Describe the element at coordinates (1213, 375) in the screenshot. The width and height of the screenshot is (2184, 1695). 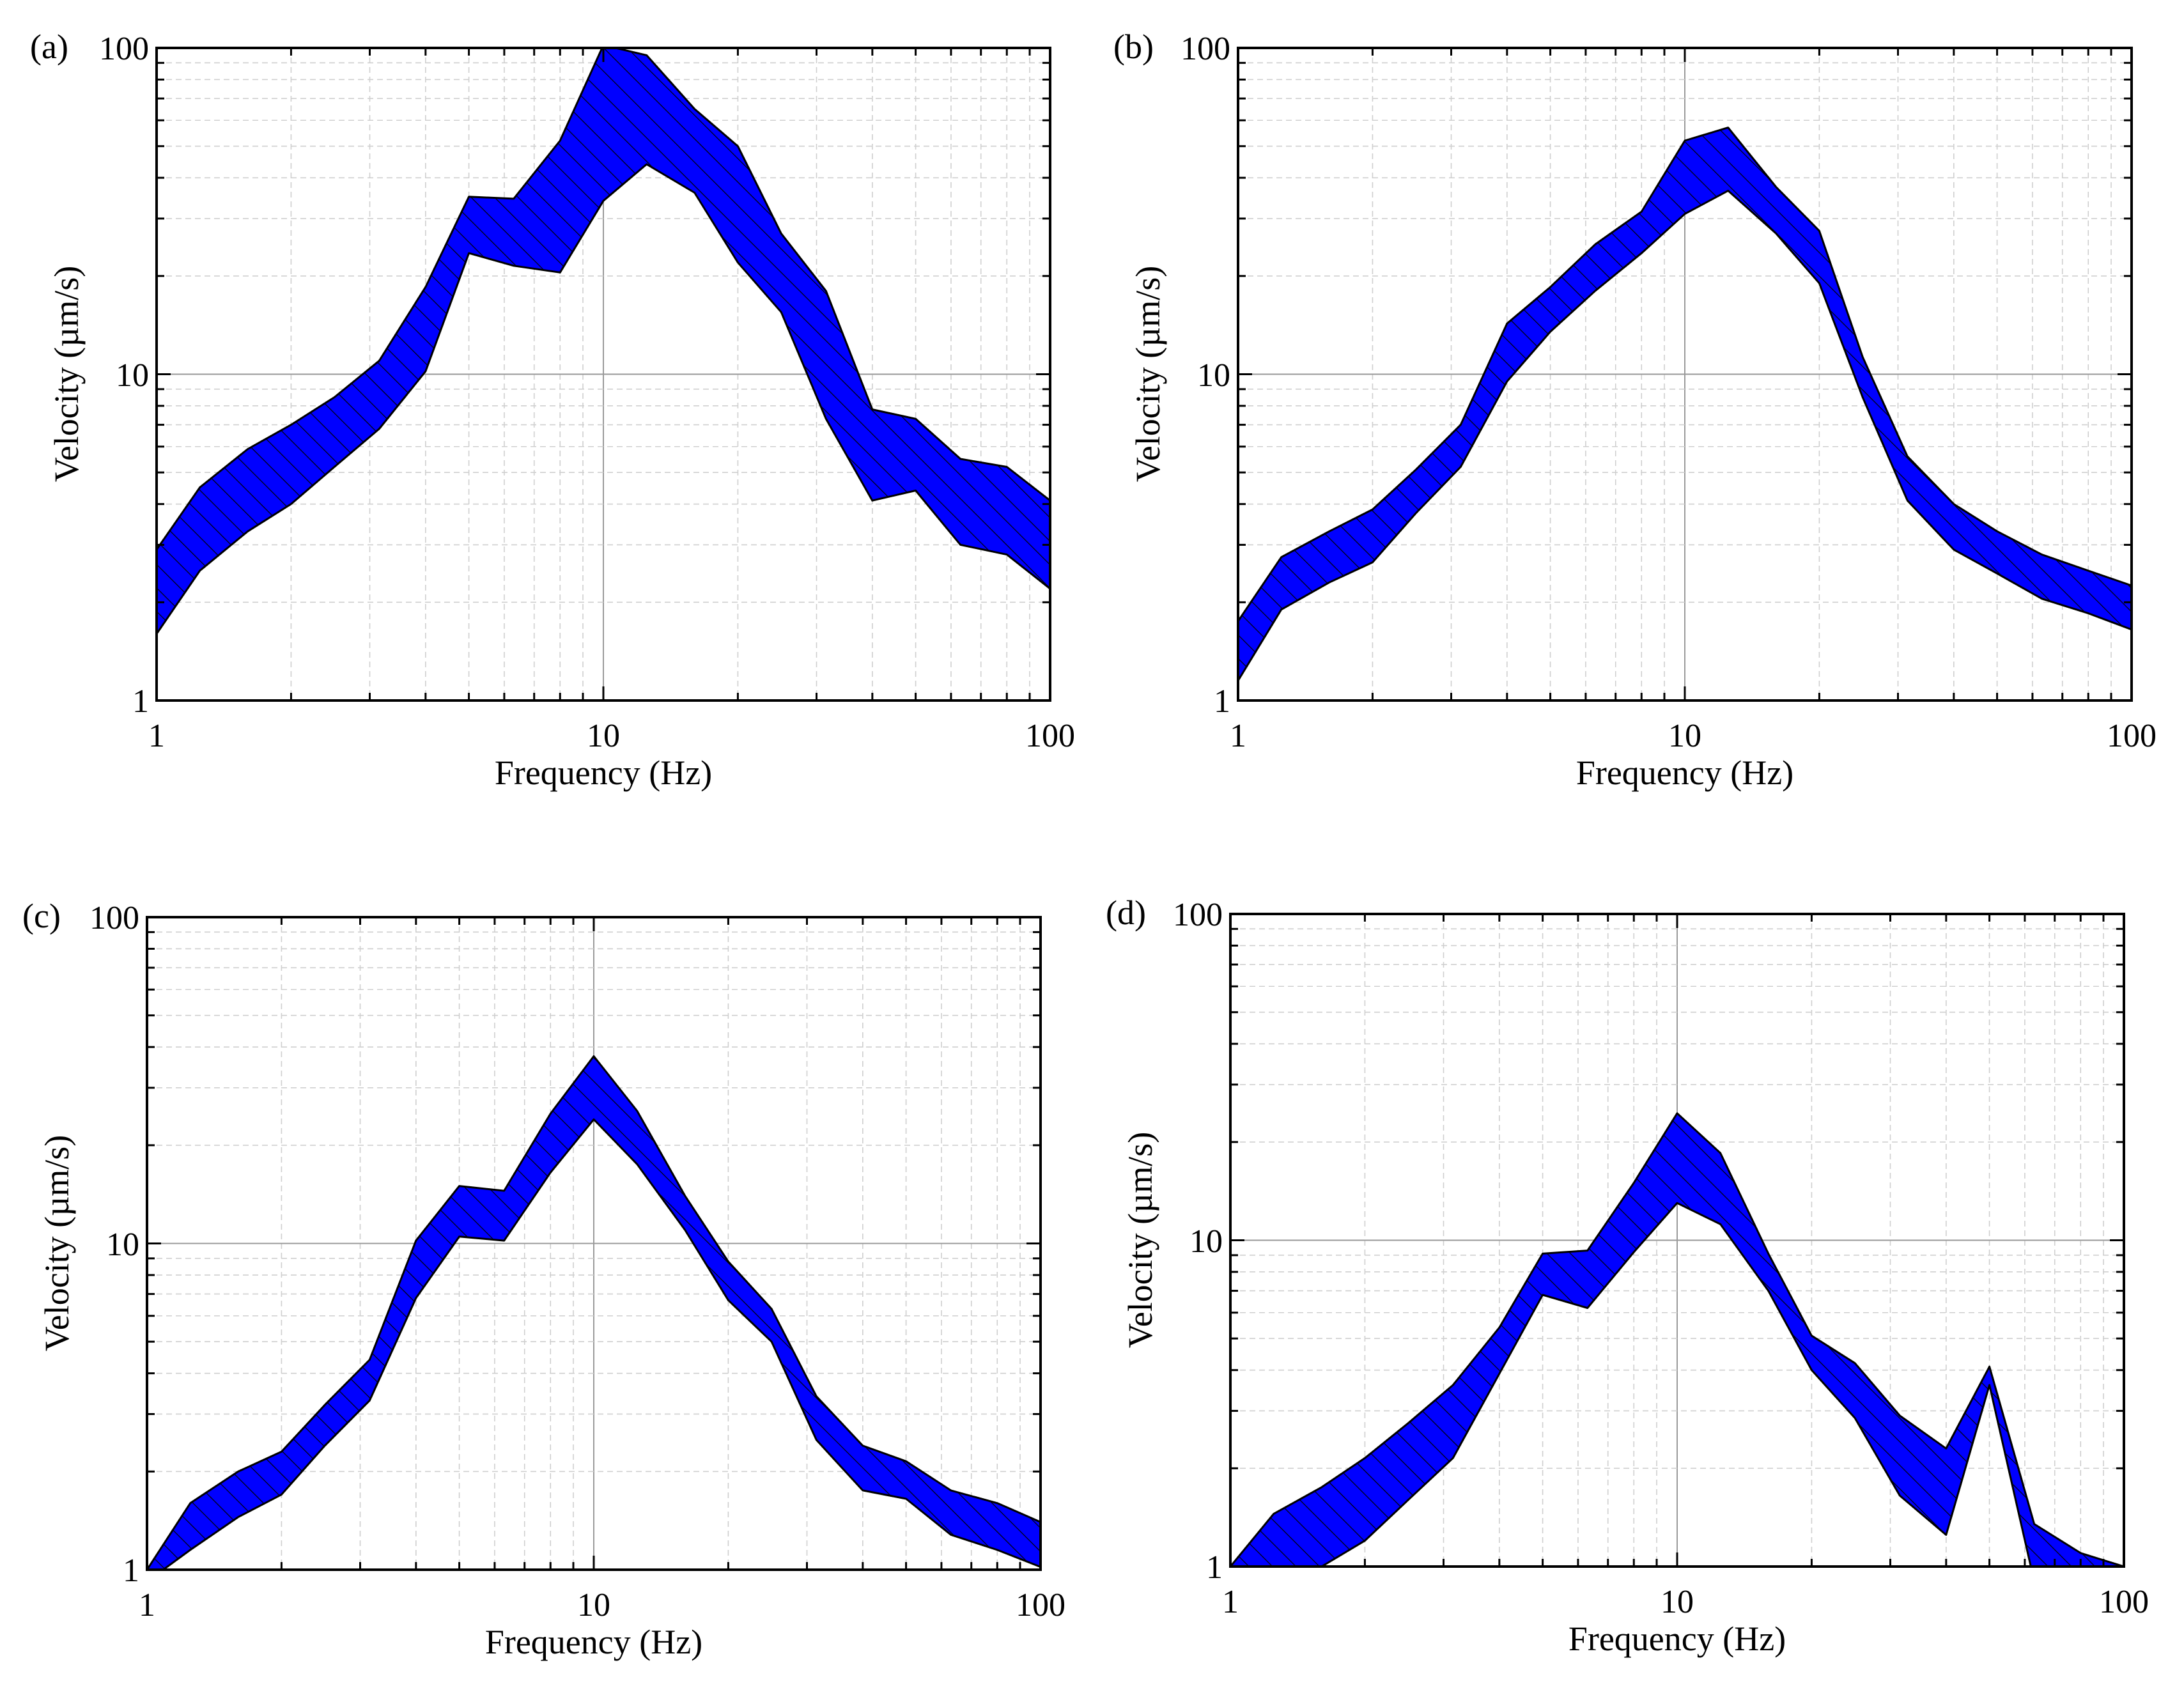
I see `y-tick-b-10: 10` at that location.